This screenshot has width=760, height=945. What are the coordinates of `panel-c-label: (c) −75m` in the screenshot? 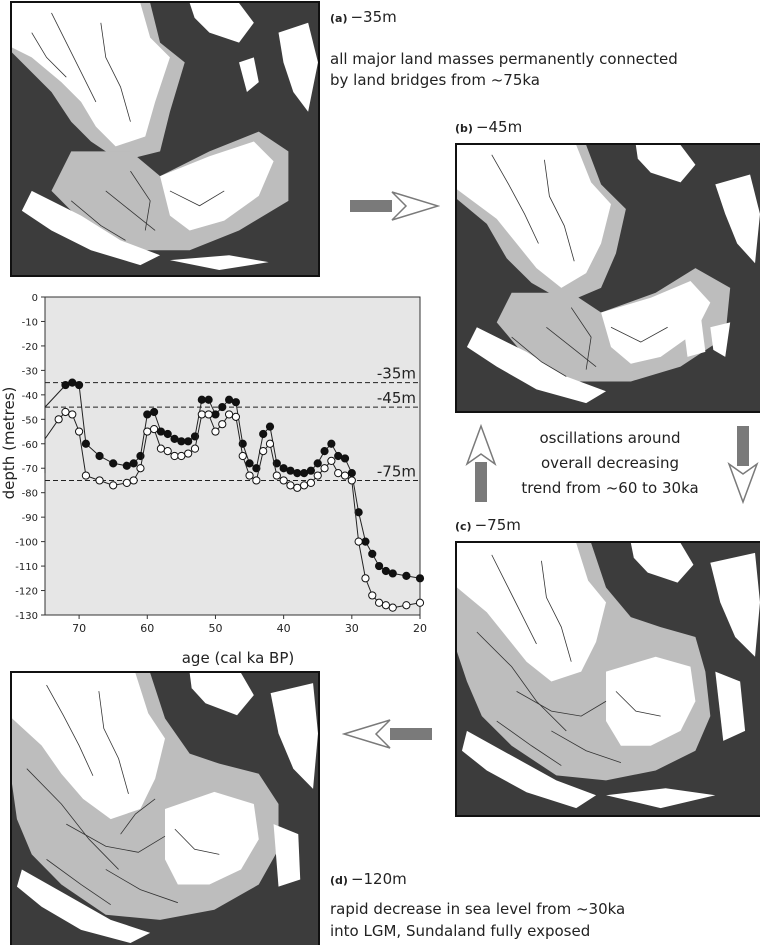 It's located at (488, 525).